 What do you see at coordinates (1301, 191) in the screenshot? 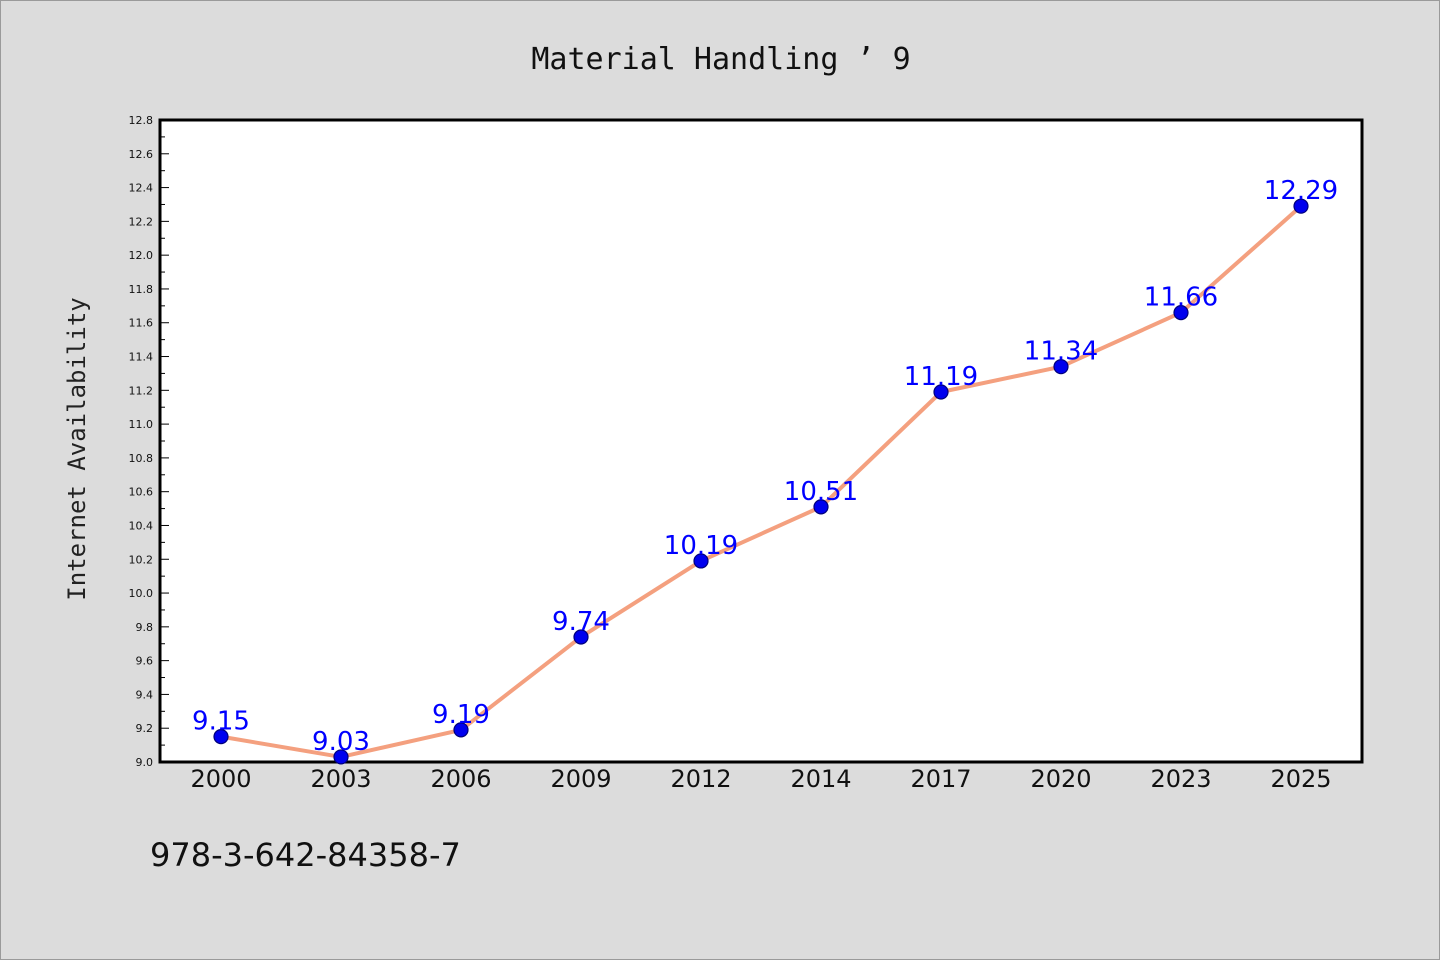
I see `data-label: 12.29` at bounding box center [1301, 191].